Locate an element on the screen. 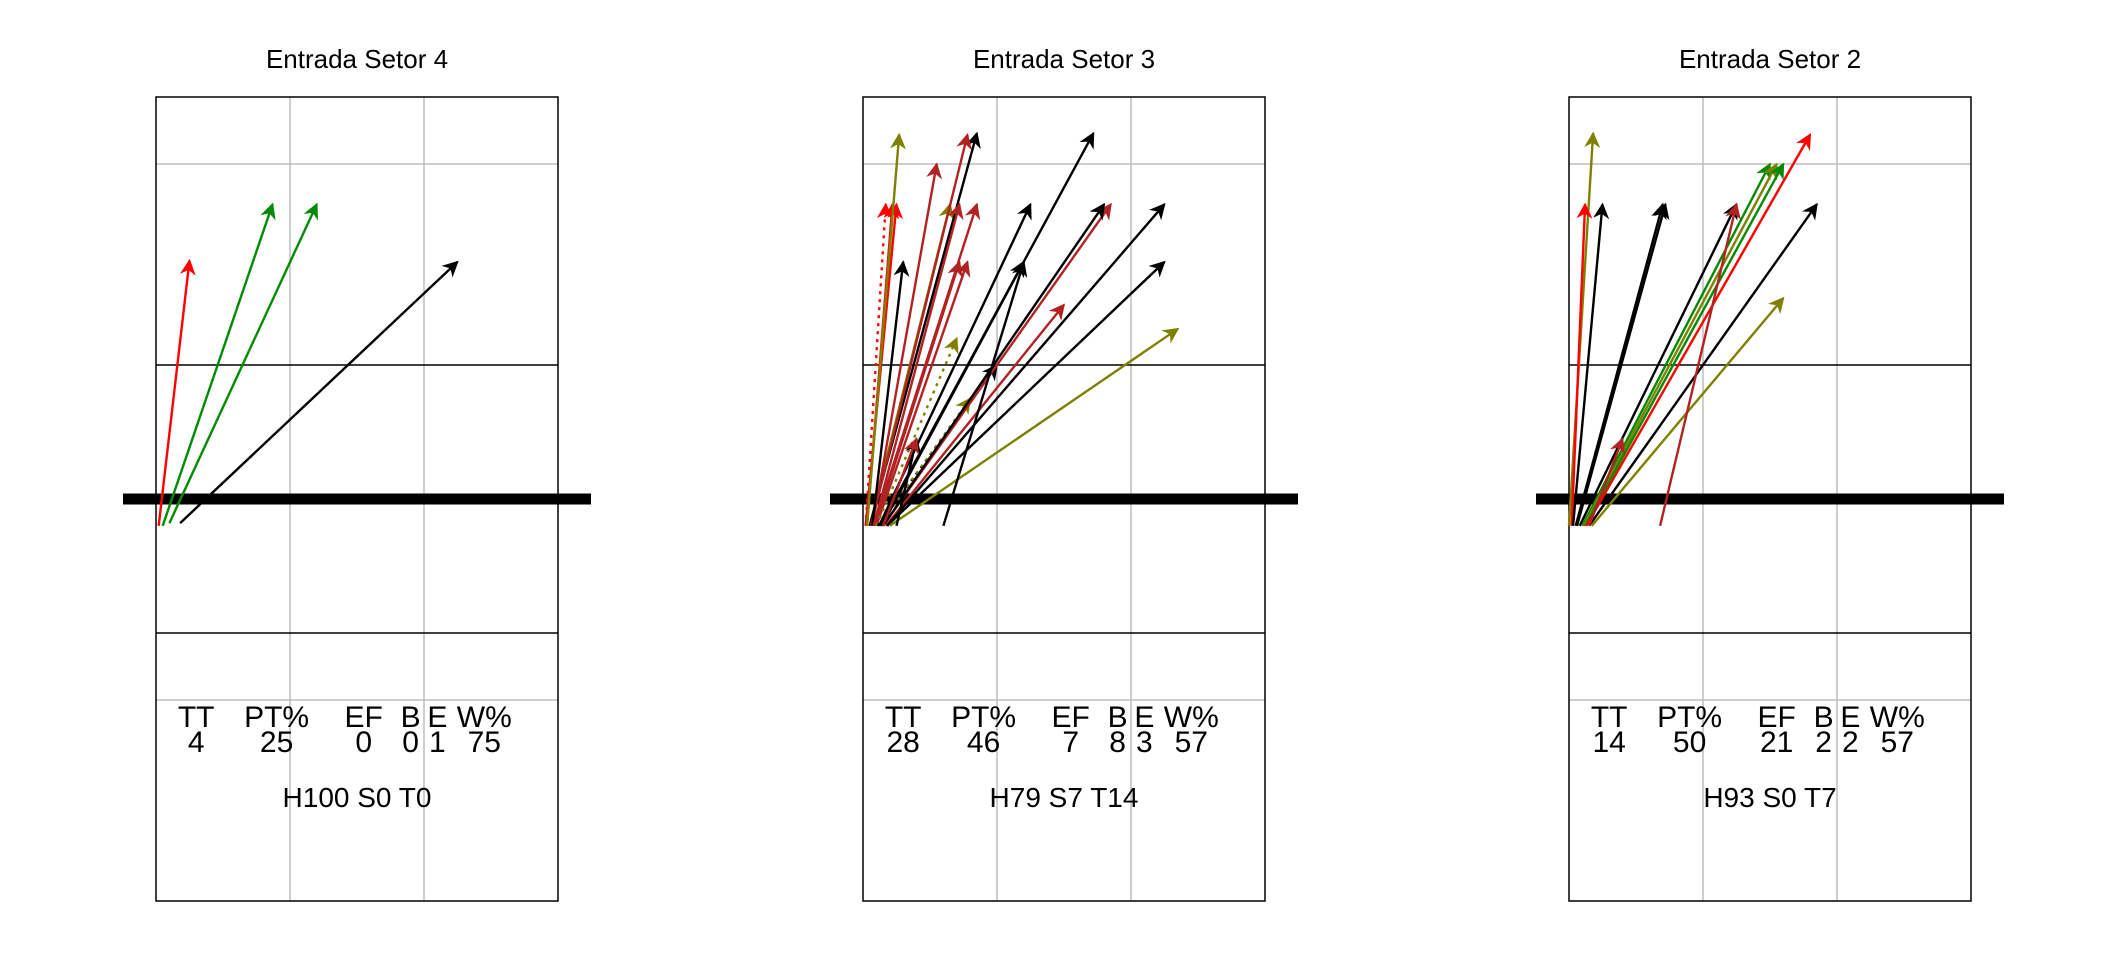 Image resolution: width=2112 pixels, height=960 pixels. panel-footer: H100 S0 T0 is located at coordinates (357, 797).